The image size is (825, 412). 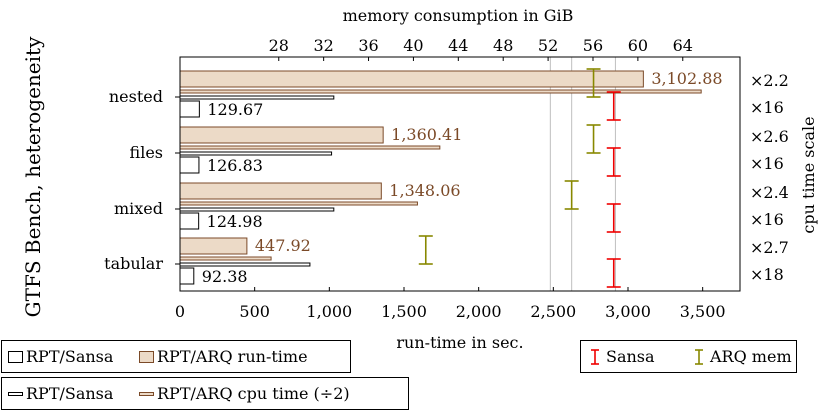 I want to click on x-tick-label-7: 3,500, so click(x=703, y=311).